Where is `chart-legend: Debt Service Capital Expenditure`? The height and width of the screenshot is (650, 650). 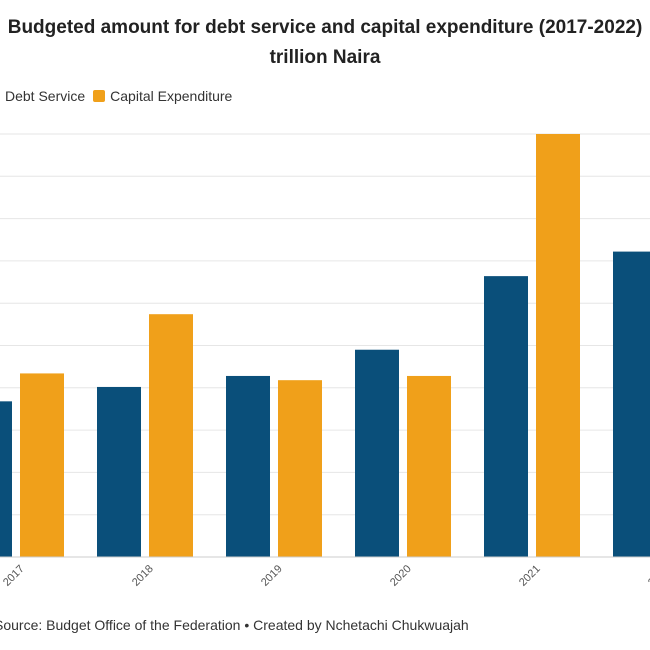
chart-legend: Debt Service Capital Expenditure is located at coordinates (120, 96).